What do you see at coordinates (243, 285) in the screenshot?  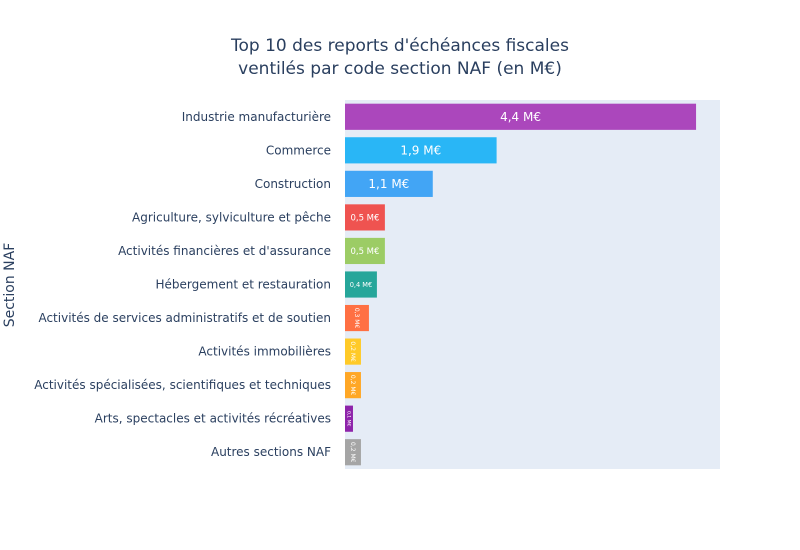 I see `category-label-5: Hébergement et restauration` at bounding box center [243, 285].